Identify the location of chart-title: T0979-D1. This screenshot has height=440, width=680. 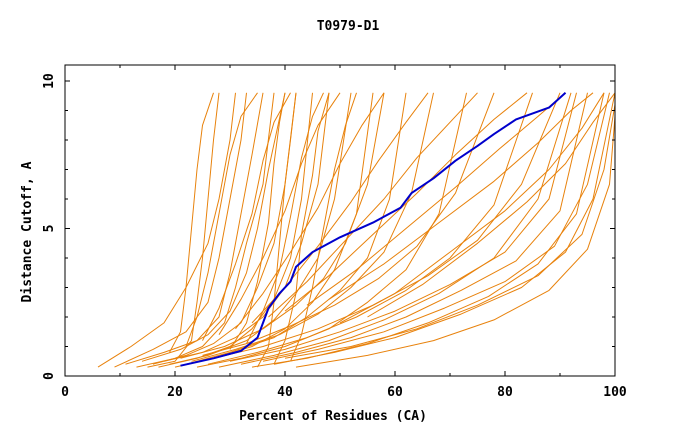
(348, 26).